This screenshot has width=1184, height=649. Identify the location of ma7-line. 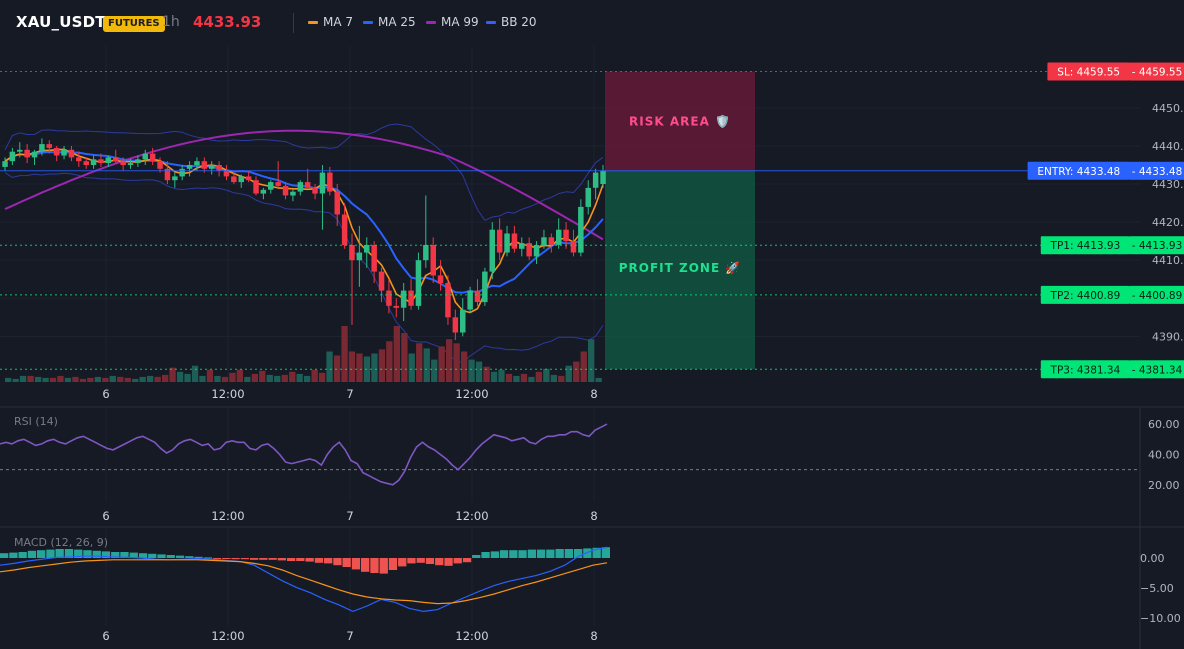
(304, 231).